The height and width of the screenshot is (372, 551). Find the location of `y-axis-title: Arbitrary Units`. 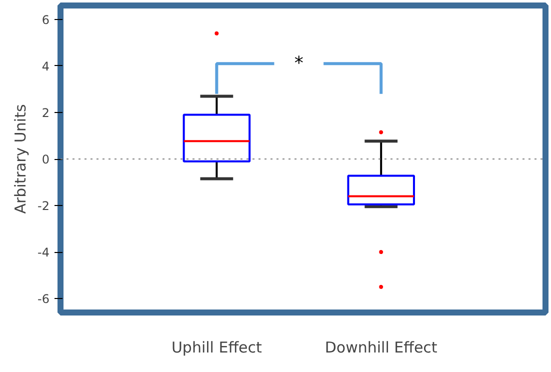

y-axis-title: Arbitrary Units is located at coordinates (21, 159).